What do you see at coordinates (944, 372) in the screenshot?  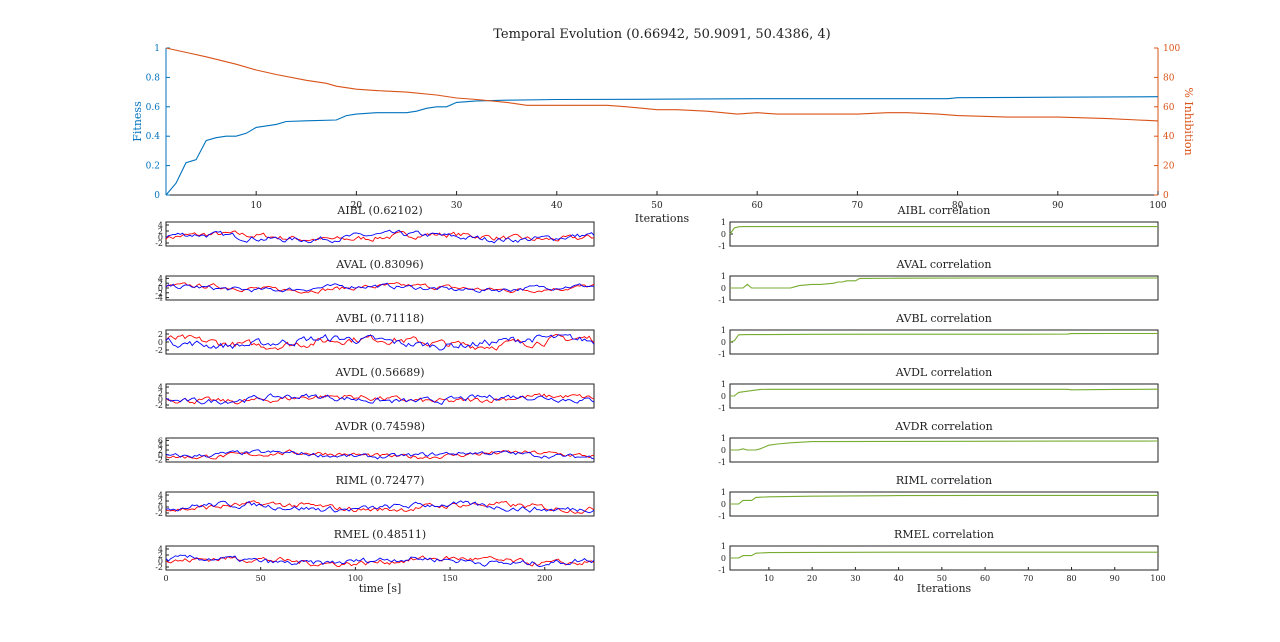 I see `correlation-panel-title: AVDL correlation` at bounding box center [944, 372].